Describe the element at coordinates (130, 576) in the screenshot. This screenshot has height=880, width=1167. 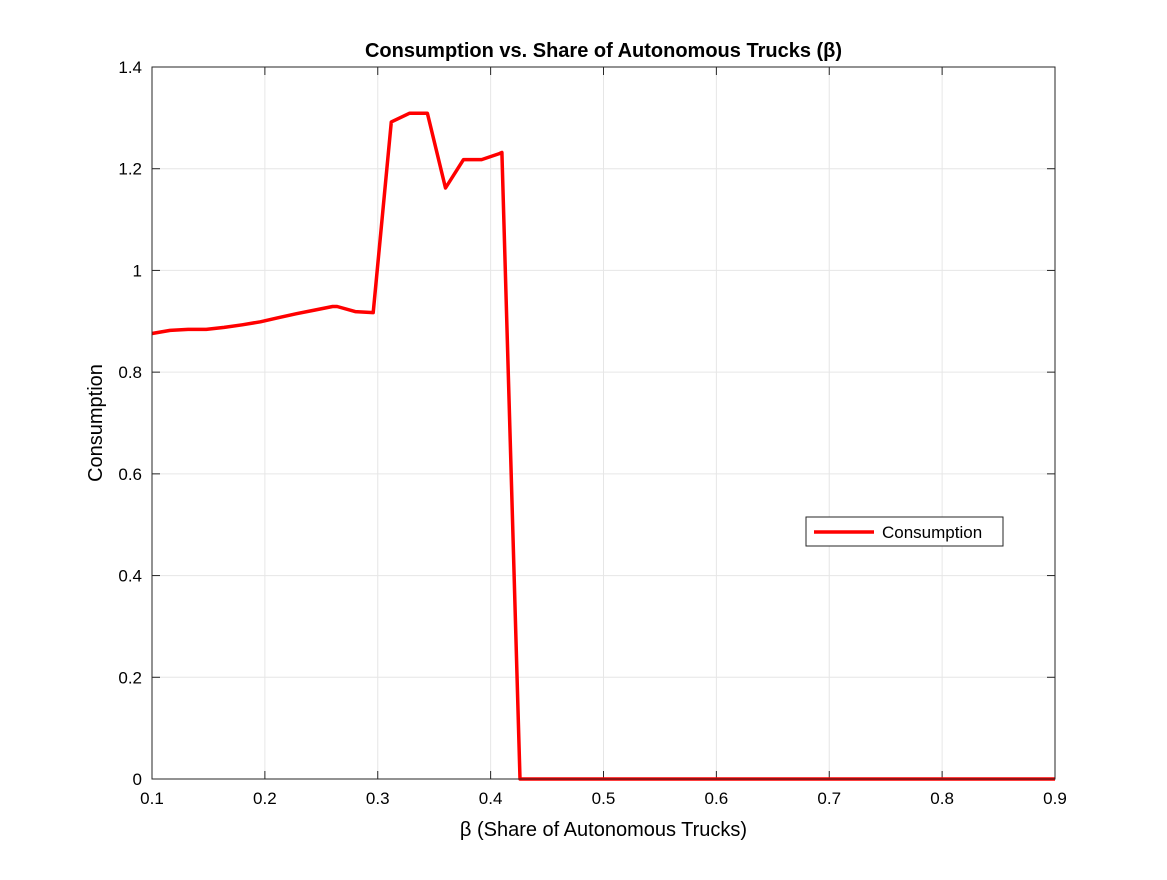
I see `y-tick-label: 0.4` at that location.